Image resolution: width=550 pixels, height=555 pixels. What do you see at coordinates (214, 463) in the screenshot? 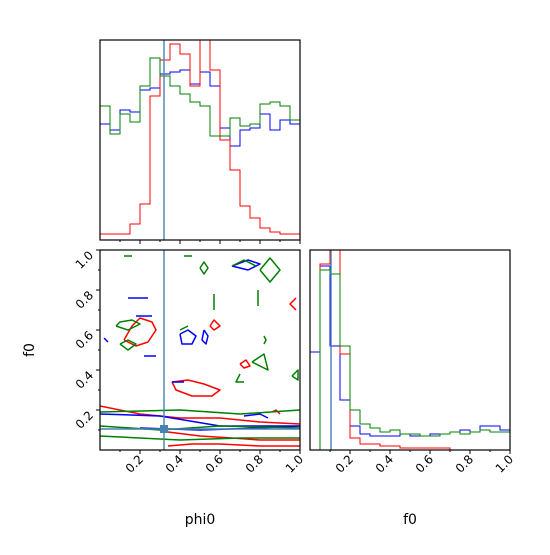
I see `scatter-x-tick-label: 0.6` at bounding box center [214, 463].